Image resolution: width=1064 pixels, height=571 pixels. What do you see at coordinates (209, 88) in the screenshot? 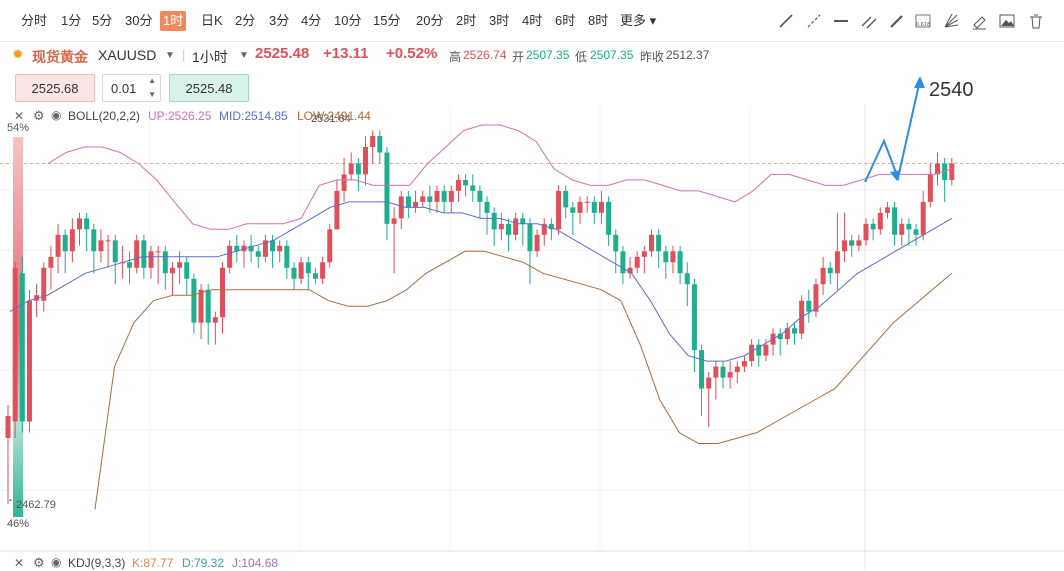
I see `buy-button: 2525.48` at bounding box center [209, 88].